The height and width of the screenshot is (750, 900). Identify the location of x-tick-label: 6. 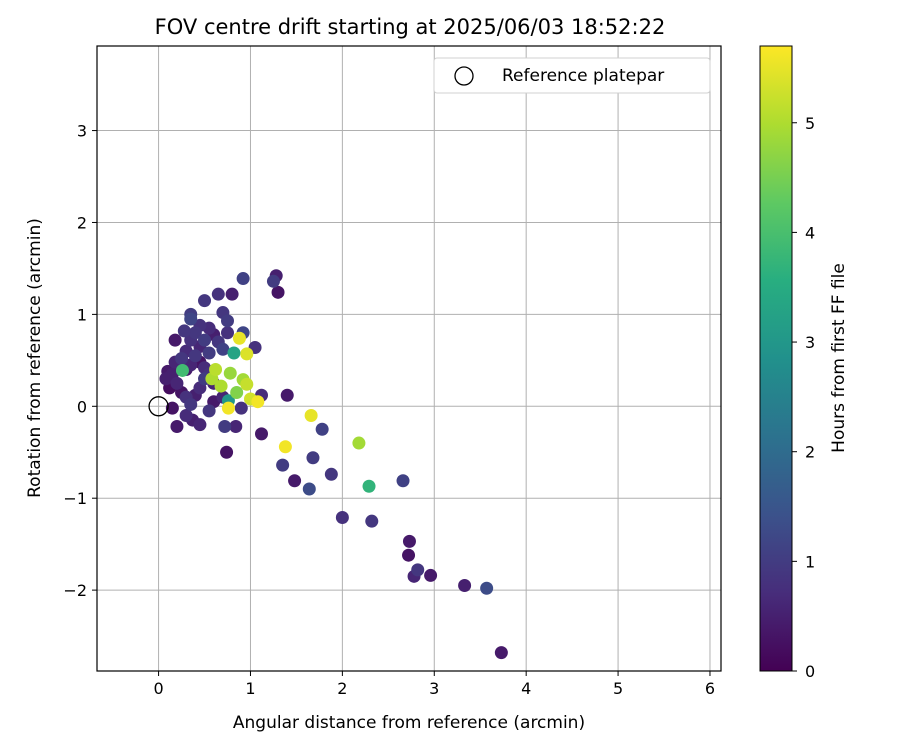
(710, 688).